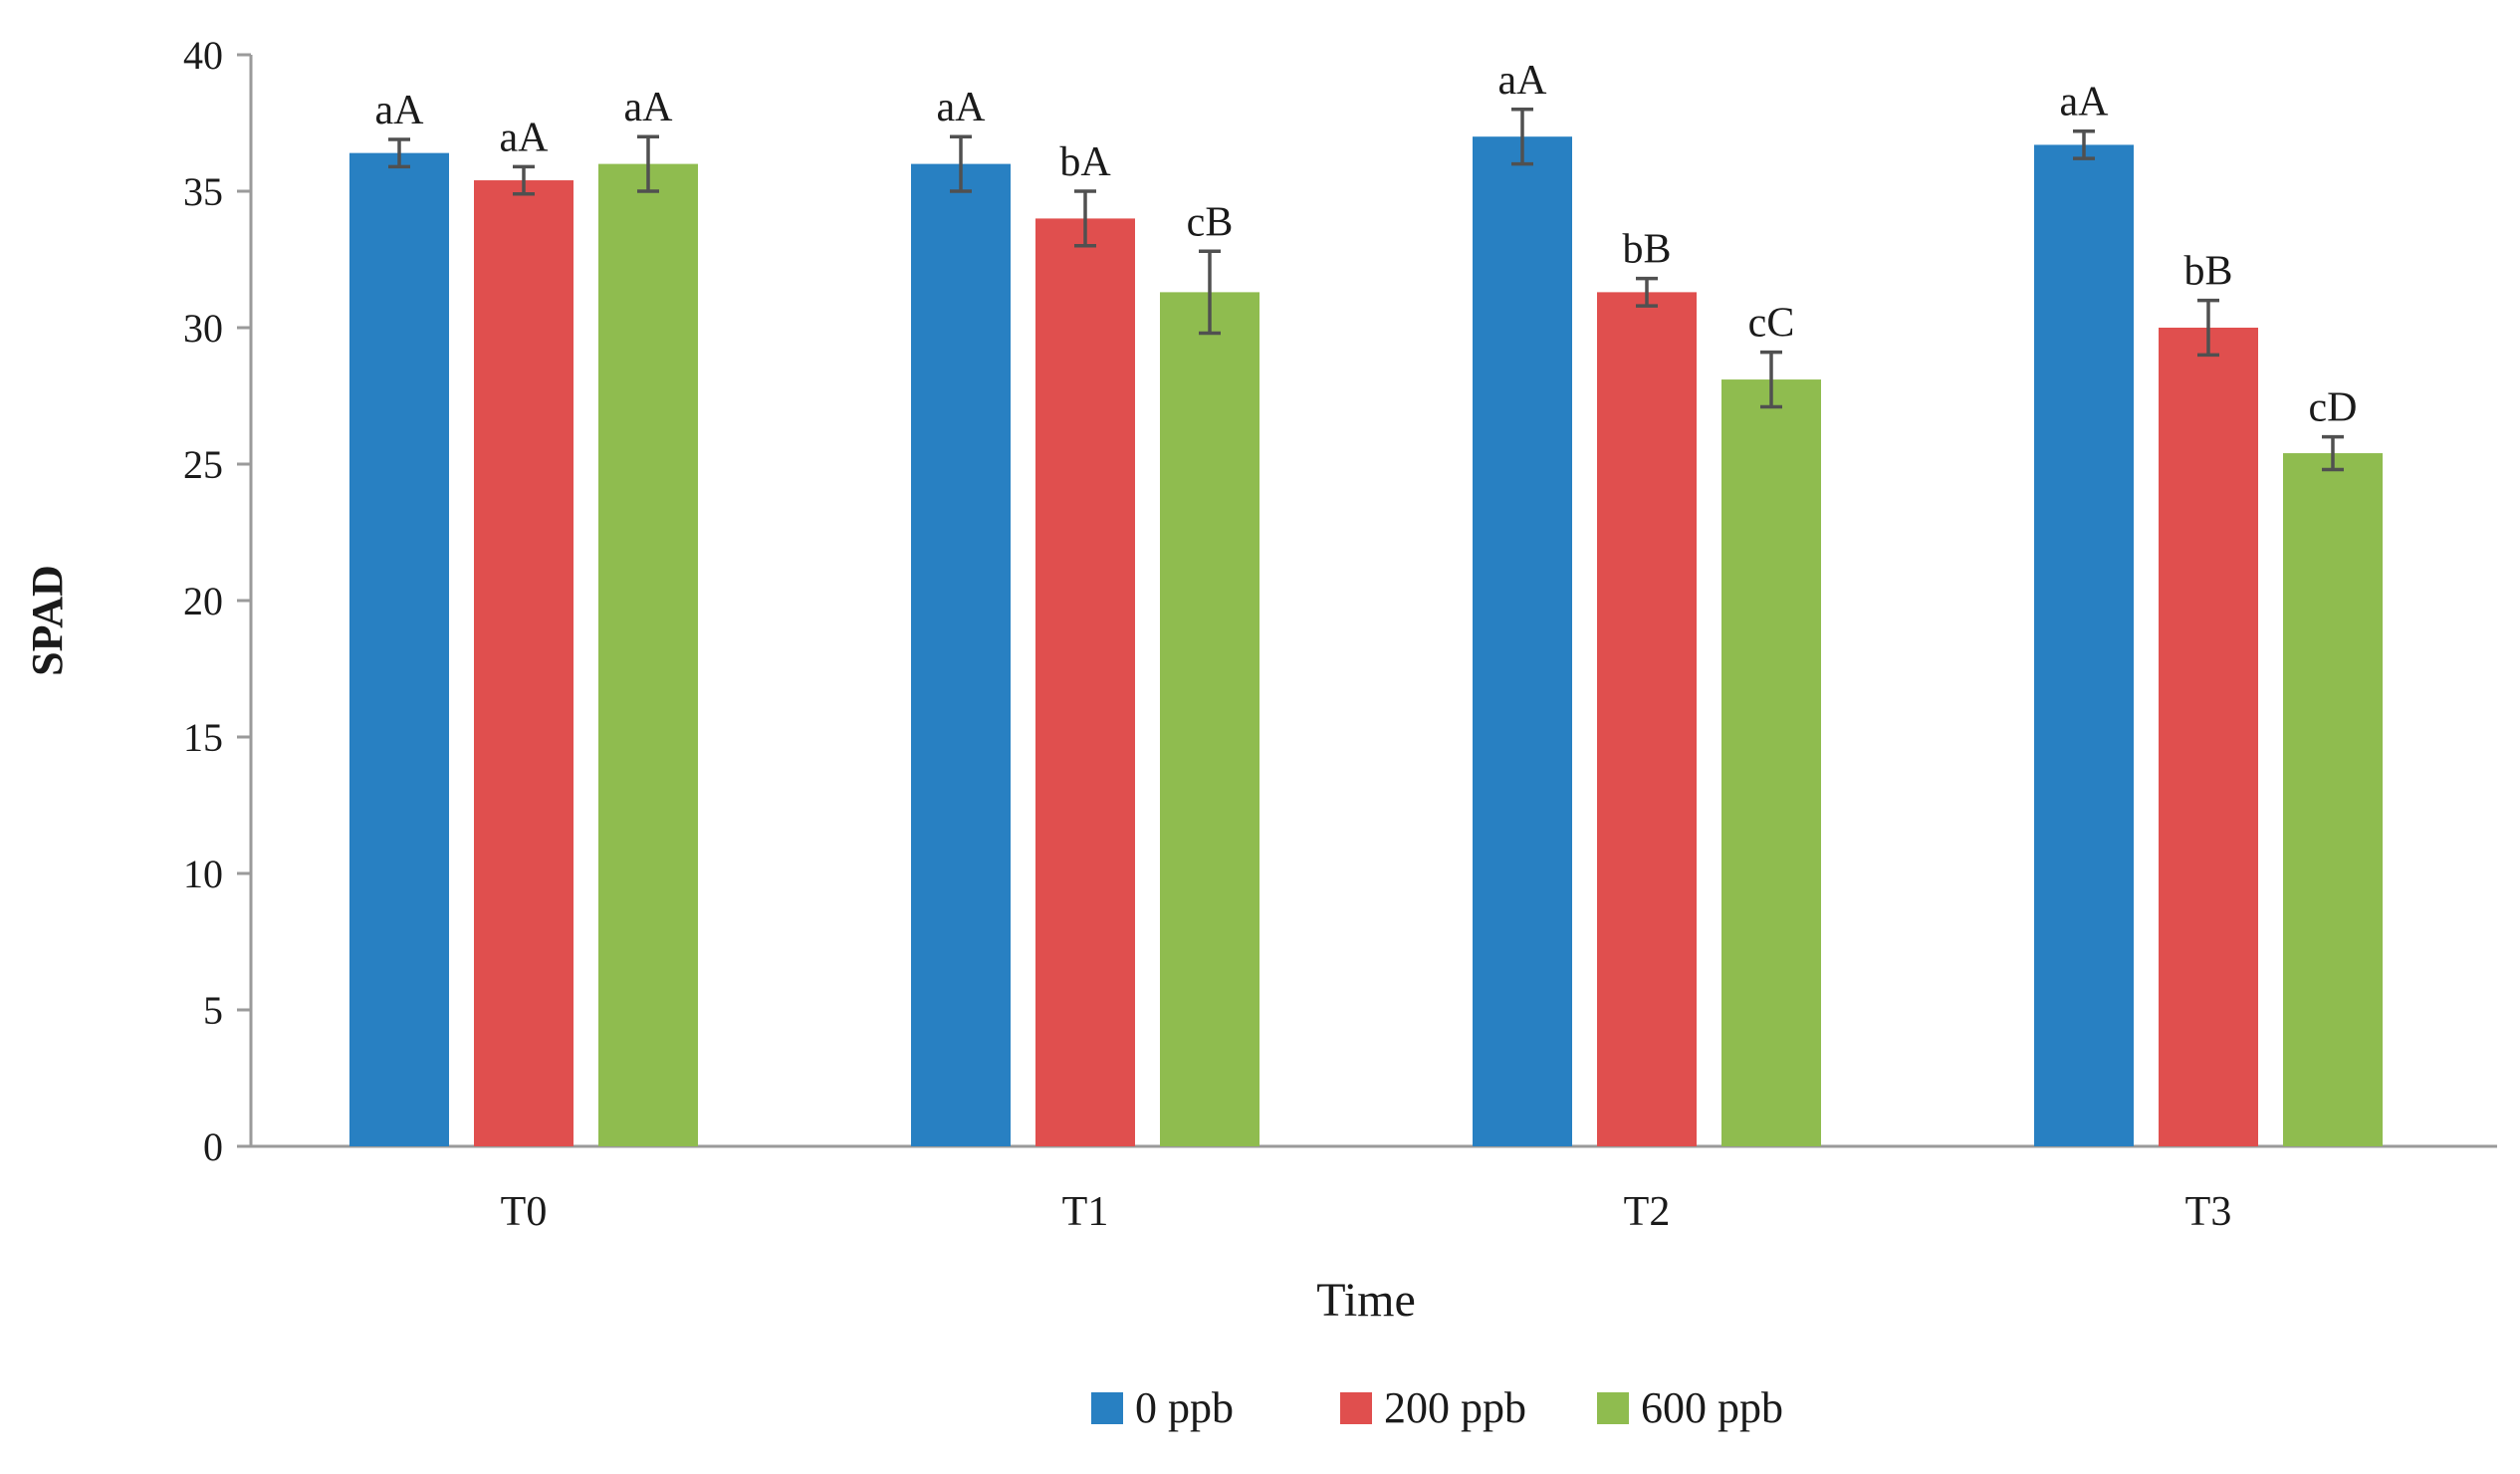 This screenshot has height=1474, width=2520. Describe the element at coordinates (203, 465) in the screenshot. I see `y-tick-label: 25` at that location.